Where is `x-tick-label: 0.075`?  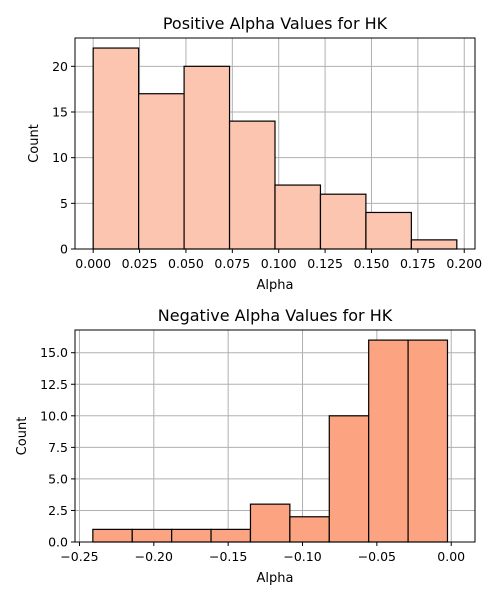
x-tick-label: 0.075 is located at coordinates (232, 263).